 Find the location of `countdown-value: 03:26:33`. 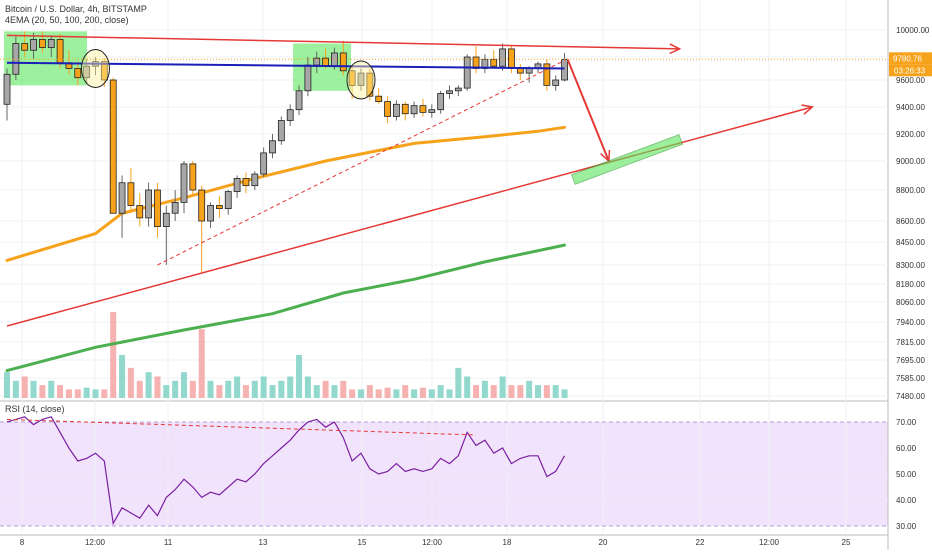

countdown-value: 03:26:33 is located at coordinates (910, 70).